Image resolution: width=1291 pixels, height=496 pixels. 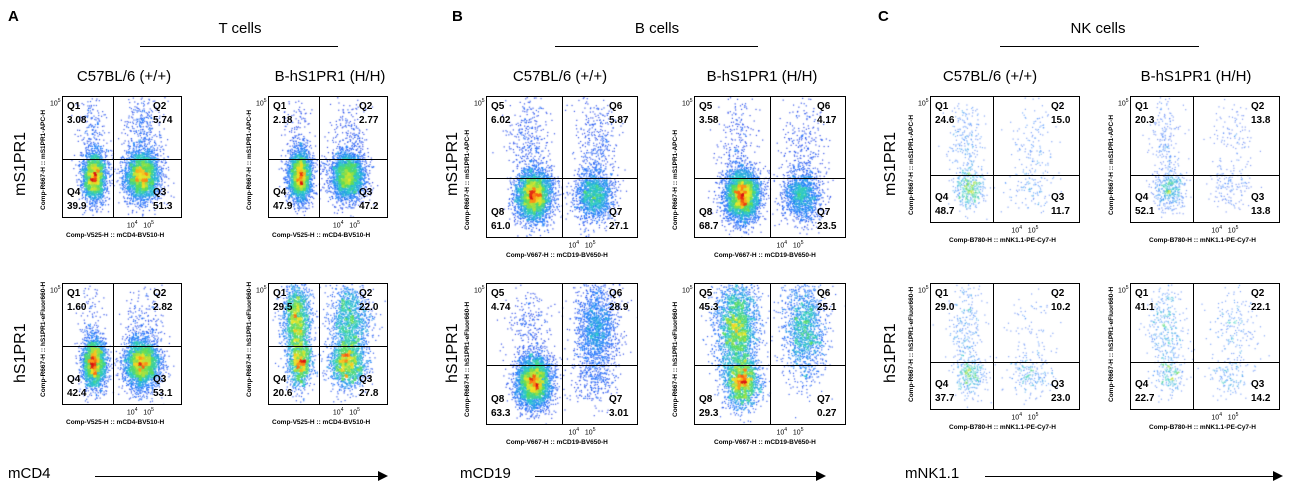 What do you see at coordinates (283, 307) in the screenshot?
I see `quadrant-percentage: 29.5` at bounding box center [283, 307].